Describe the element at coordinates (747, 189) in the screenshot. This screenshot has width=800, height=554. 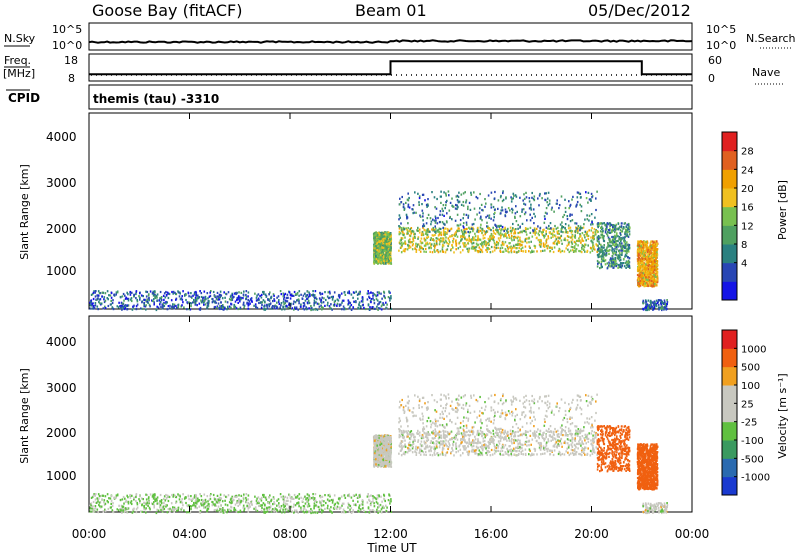
I see `colorbar-tick-label: 20` at that location.